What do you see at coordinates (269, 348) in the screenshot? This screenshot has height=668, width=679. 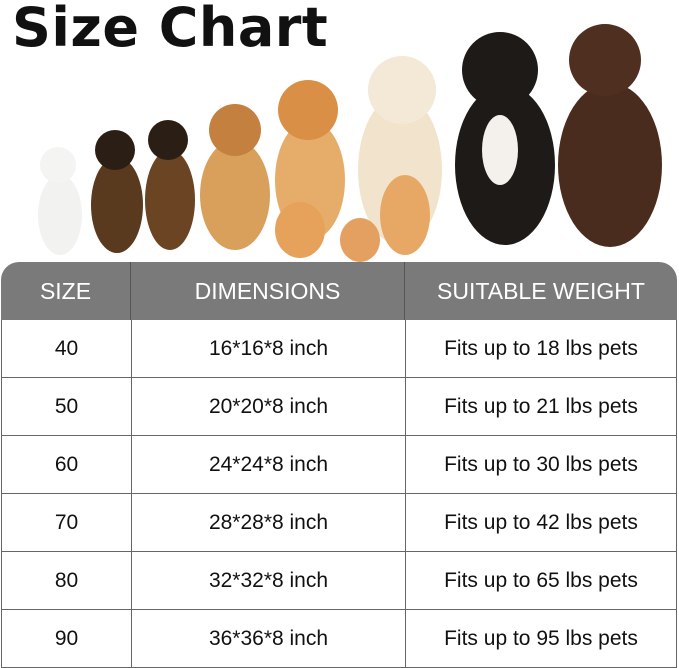 I see `dimensions-cell: 16*16*8 inch` at bounding box center [269, 348].